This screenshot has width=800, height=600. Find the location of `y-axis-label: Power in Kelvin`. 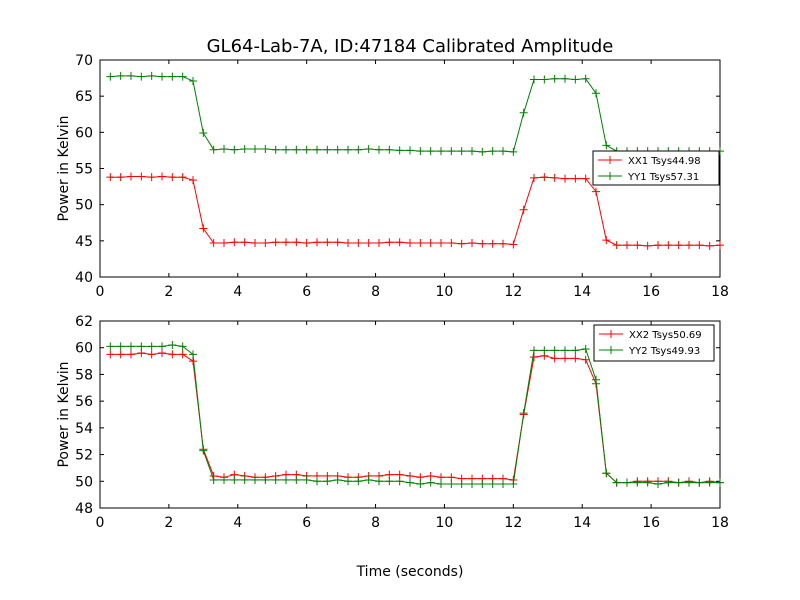

y-axis-label: Power in Kelvin is located at coordinates (64, 168).